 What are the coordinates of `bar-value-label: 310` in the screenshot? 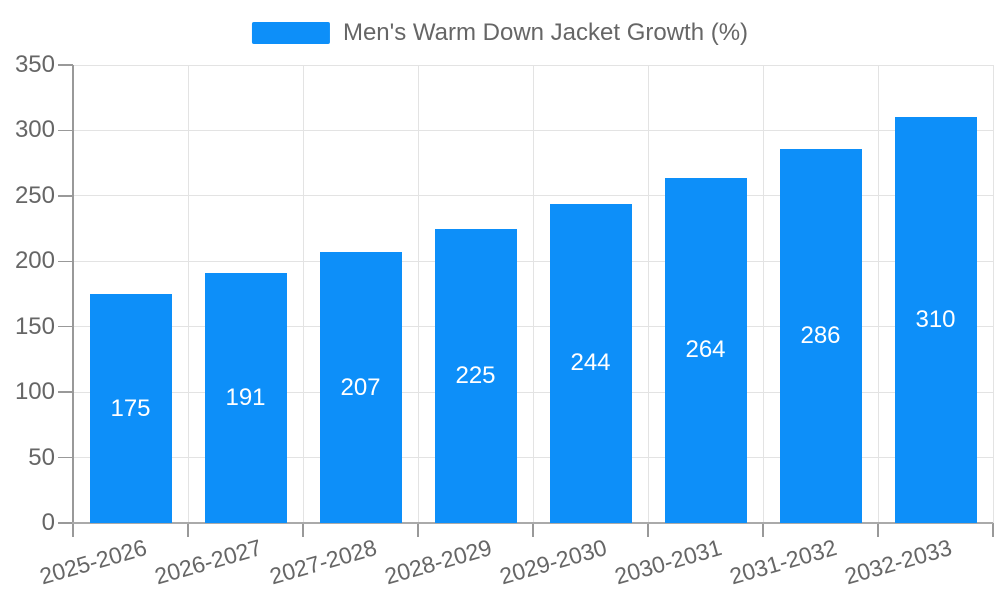 It's located at (935, 320).